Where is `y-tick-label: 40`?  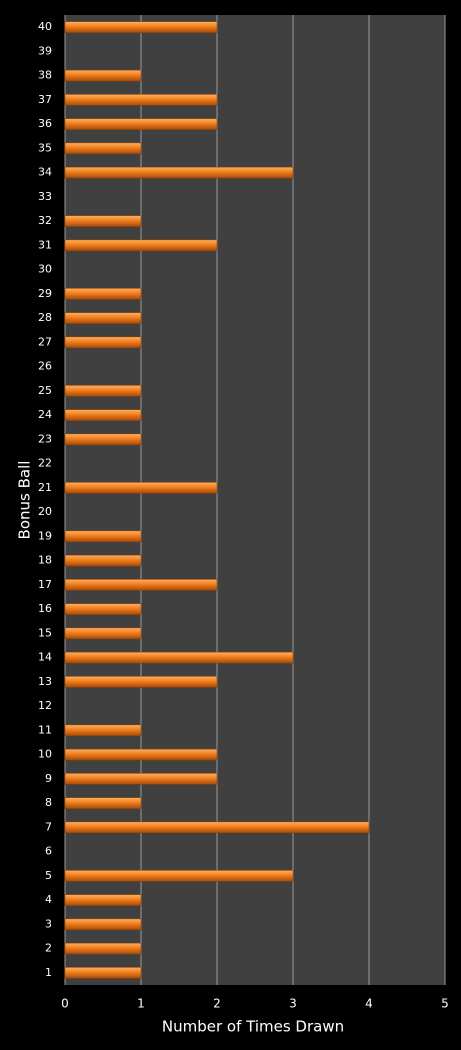 y-tick-label: 40 is located at coordinates (45, 26).